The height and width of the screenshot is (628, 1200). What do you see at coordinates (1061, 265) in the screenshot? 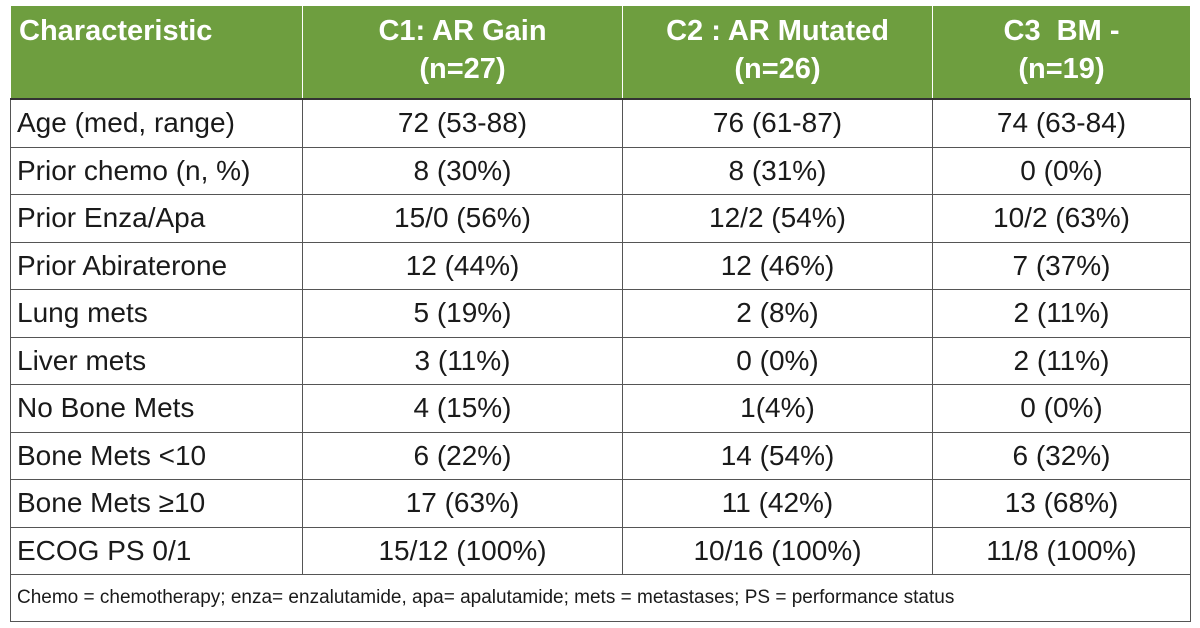
I see `cell-c3: 7 (37%)` at bounding box center [1061, 265].